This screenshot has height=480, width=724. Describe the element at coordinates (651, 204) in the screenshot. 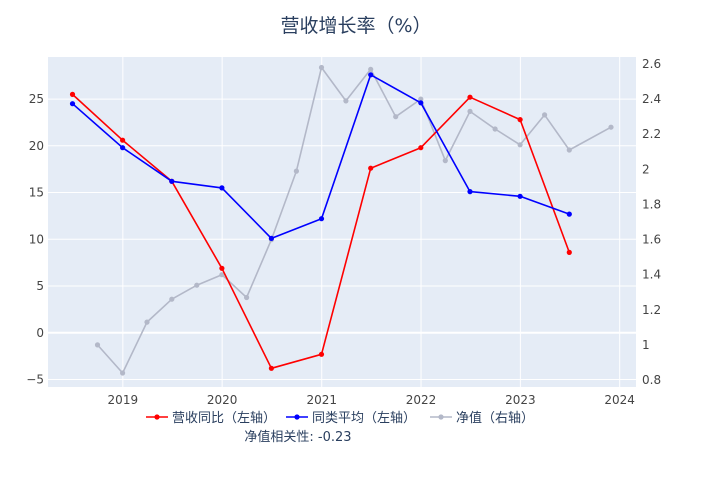

I see `right-y-tick-label: 1.8` at that location.